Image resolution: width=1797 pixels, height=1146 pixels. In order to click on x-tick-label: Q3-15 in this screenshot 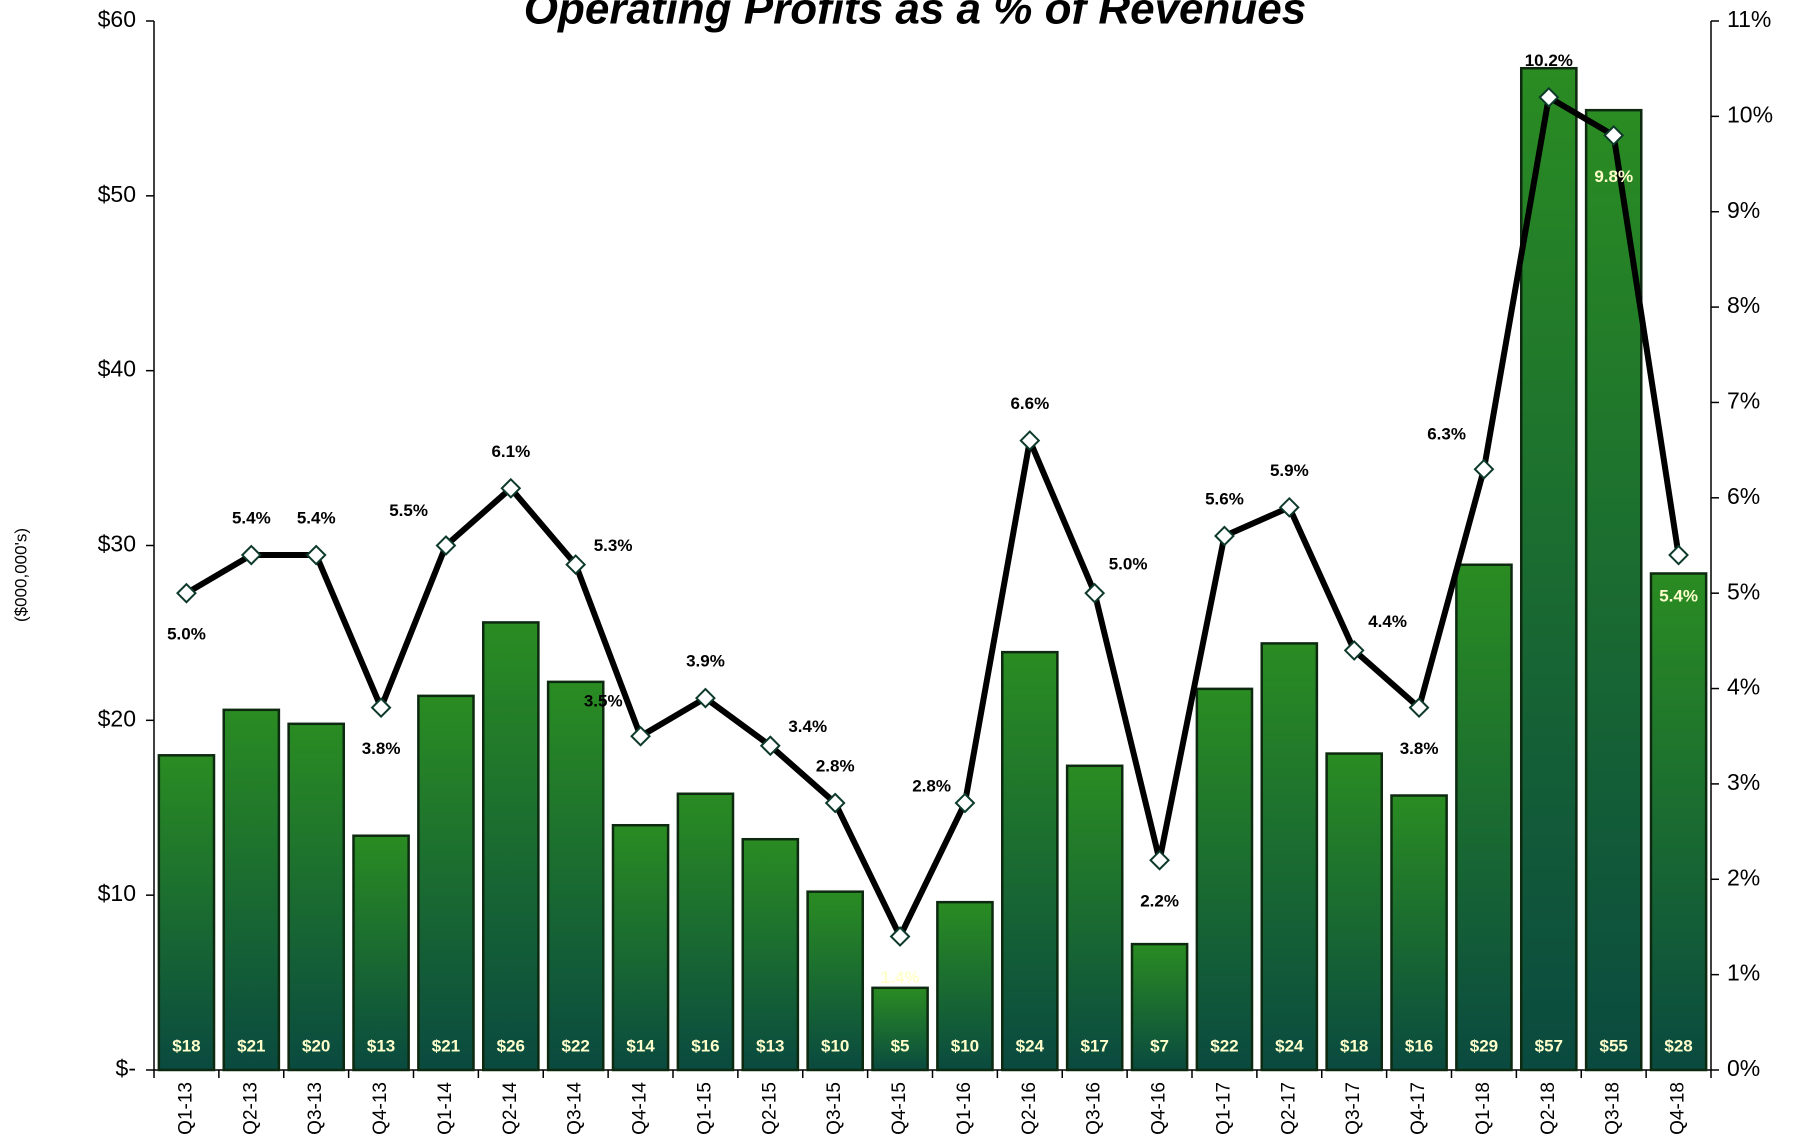, I will do `click(834, 1108)`.